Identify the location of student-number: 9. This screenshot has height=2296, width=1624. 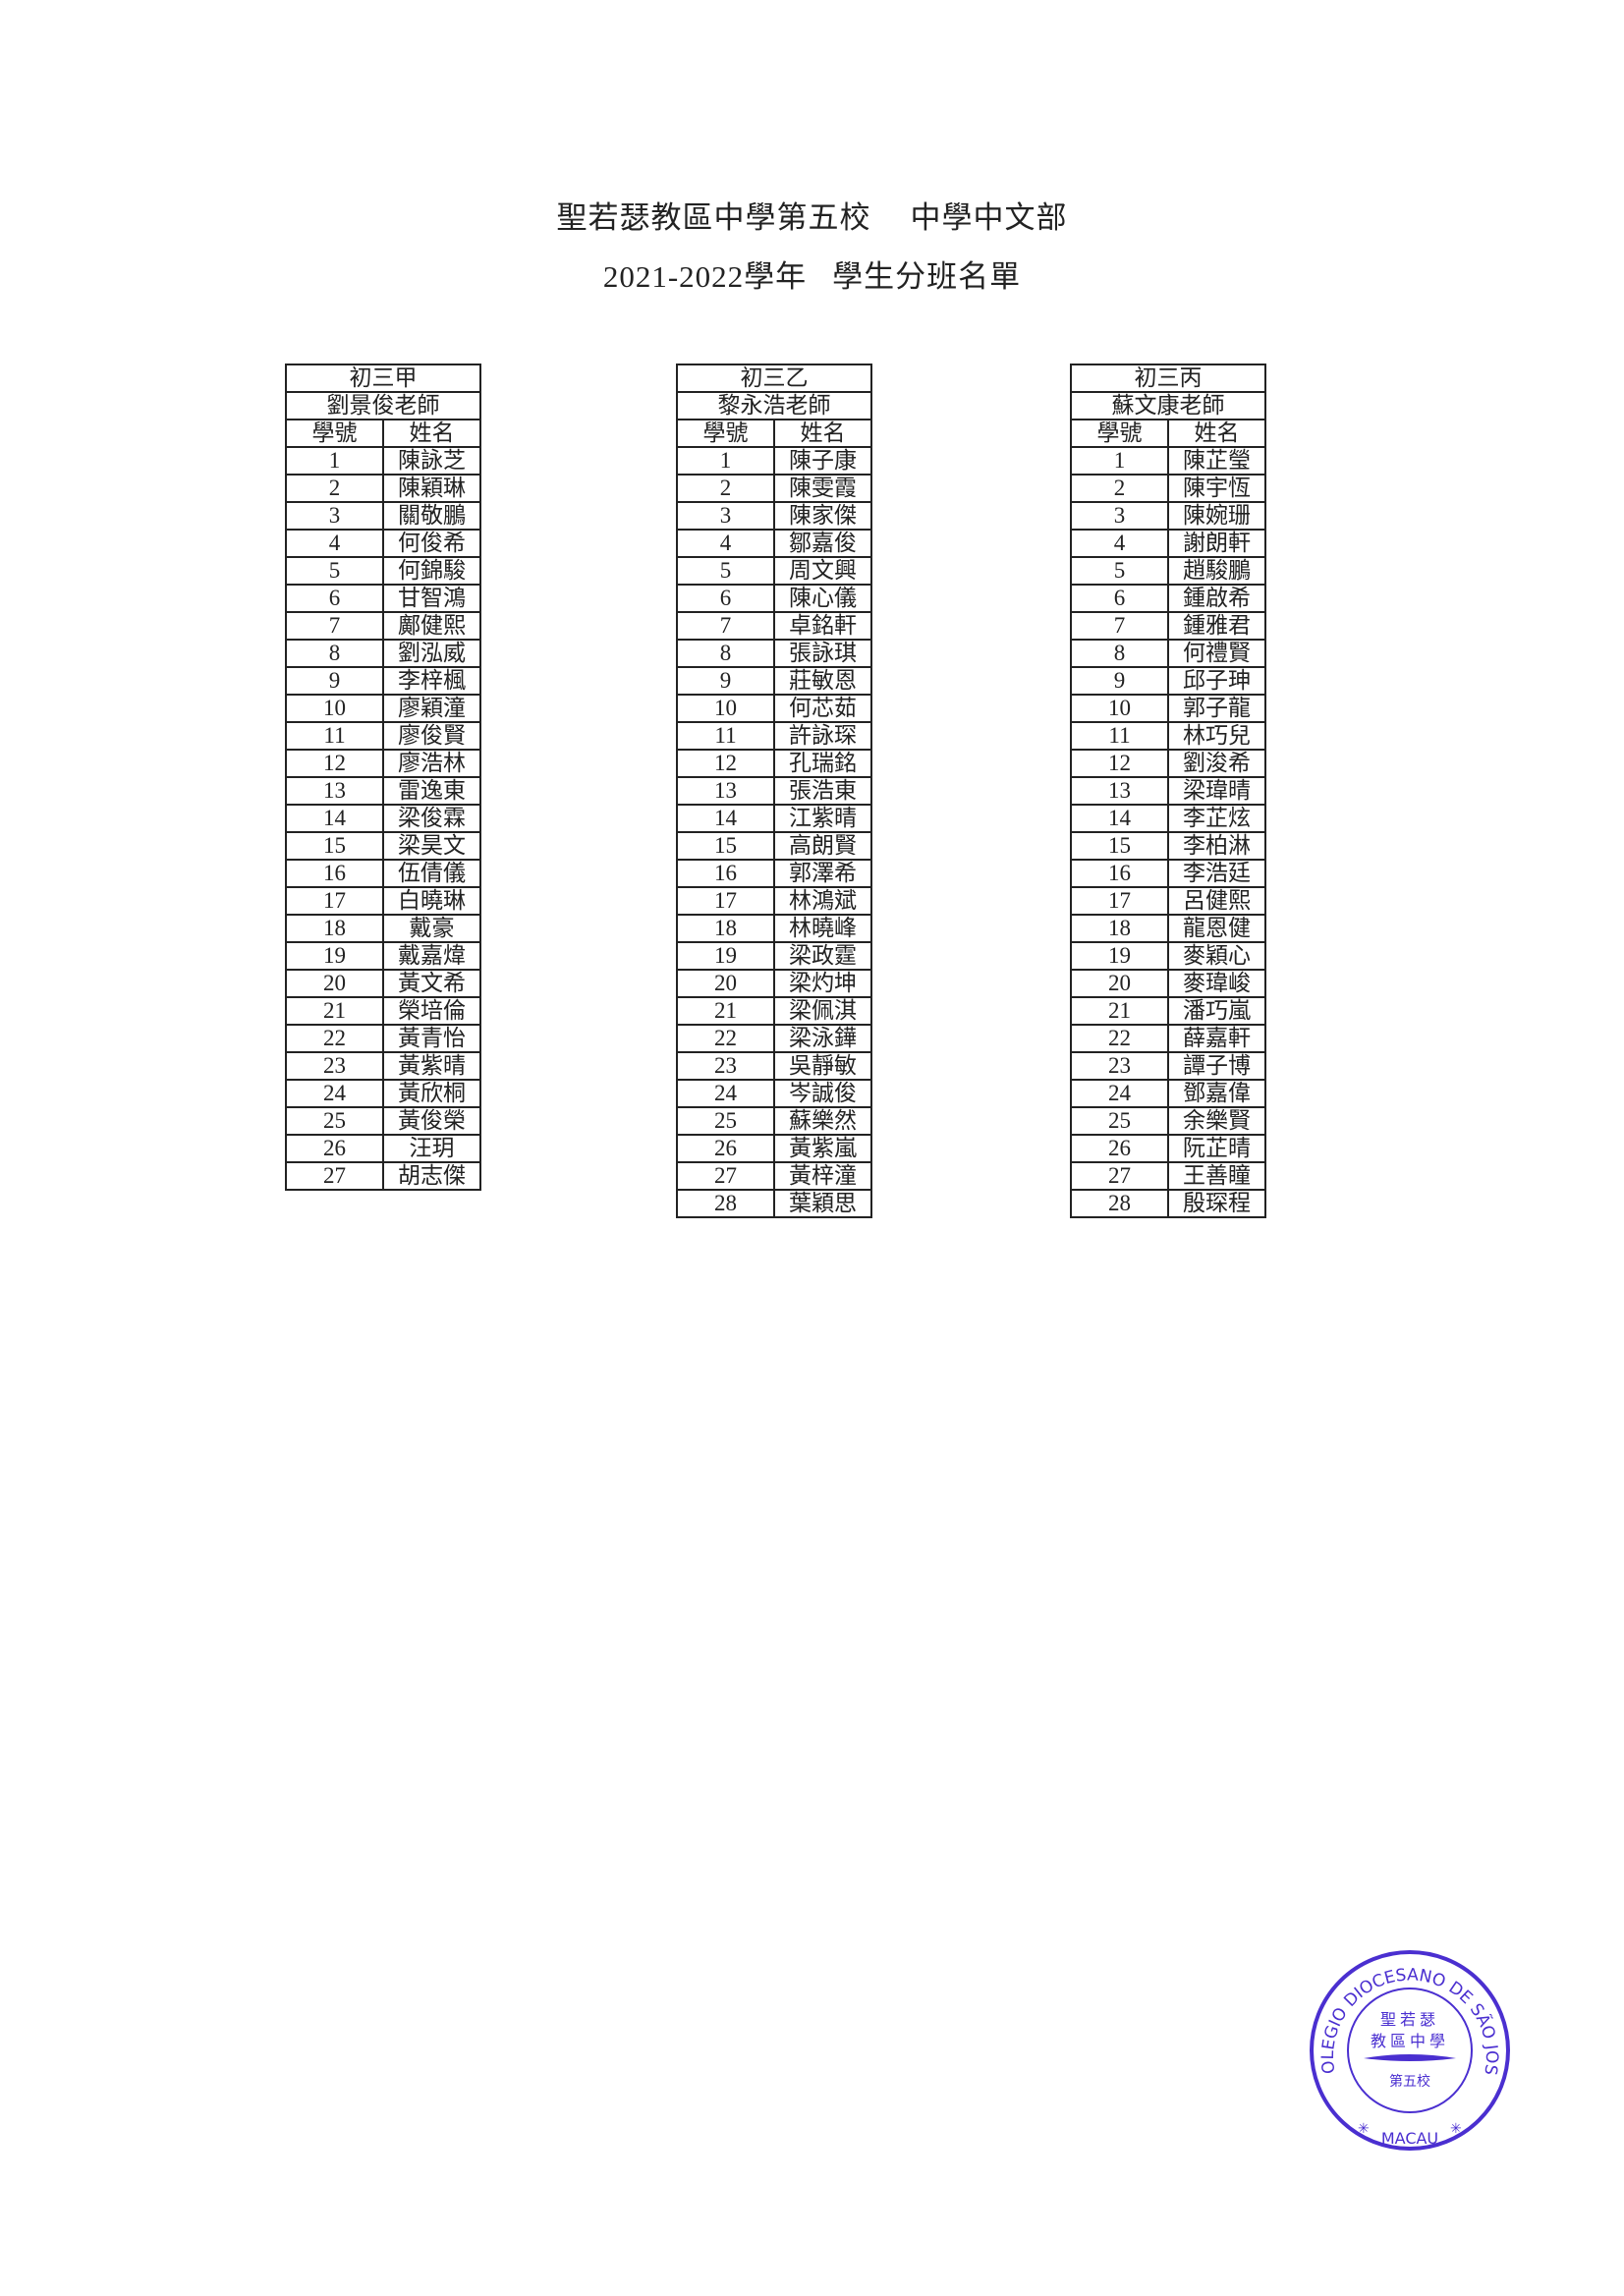
(725, 681).